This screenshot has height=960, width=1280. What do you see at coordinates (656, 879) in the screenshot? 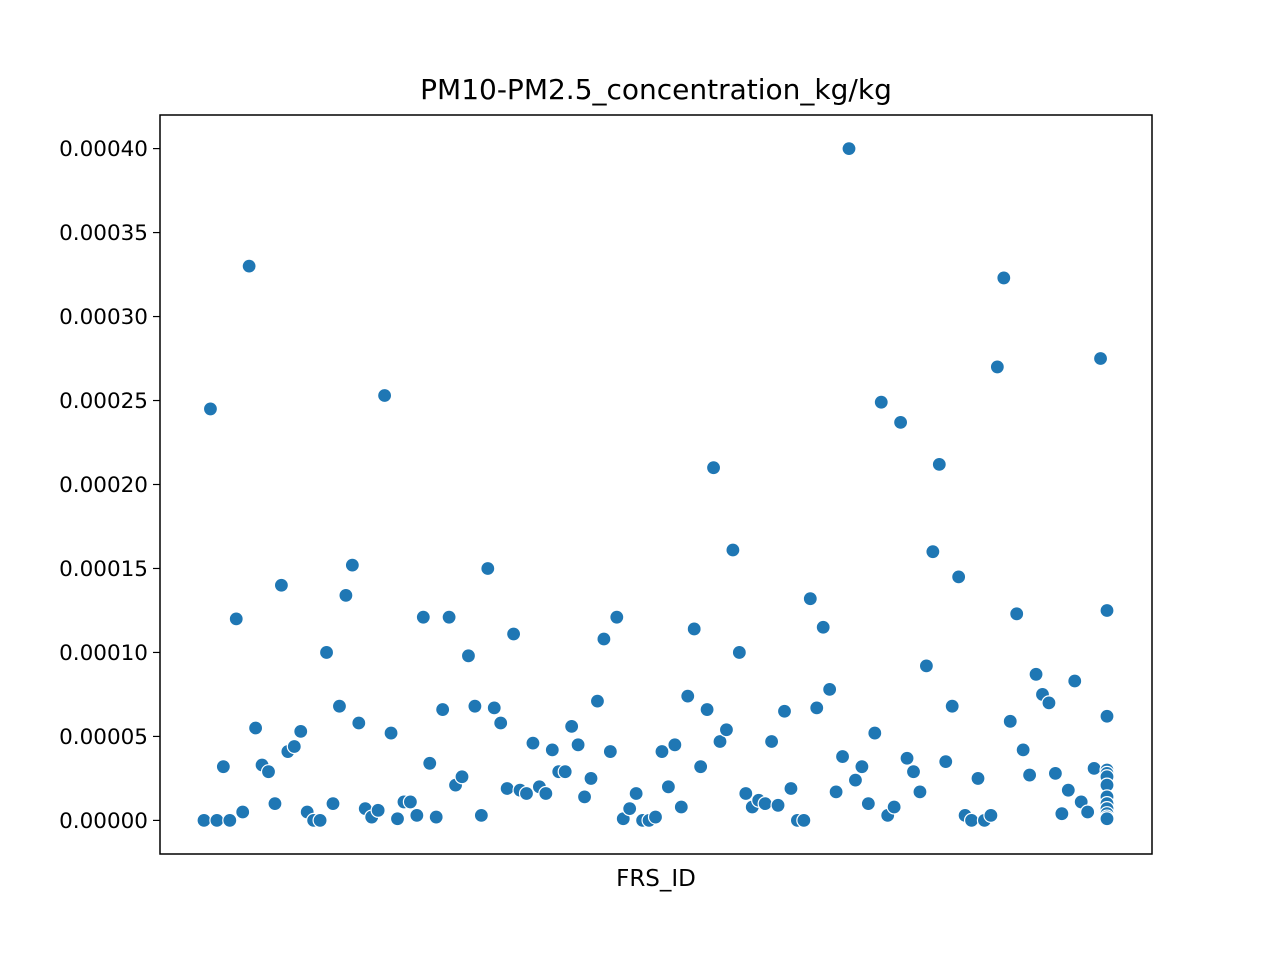
I see `x-axis-label: FRS_ID` at bounding box center [656, 879].